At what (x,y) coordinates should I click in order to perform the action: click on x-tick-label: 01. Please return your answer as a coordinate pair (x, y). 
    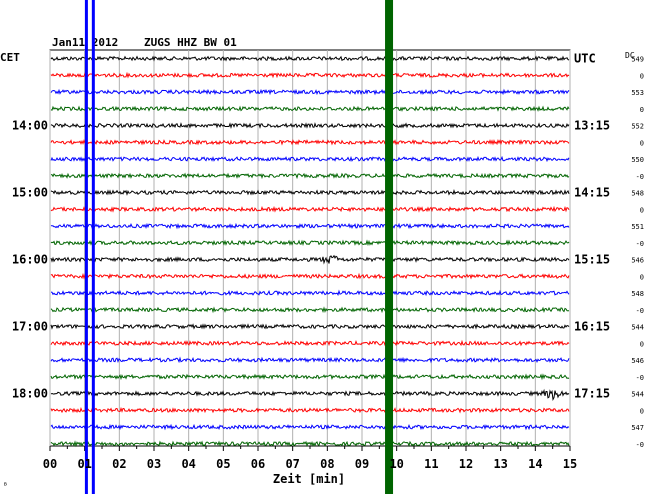
    Looking at the image, I should click on (84, 464).